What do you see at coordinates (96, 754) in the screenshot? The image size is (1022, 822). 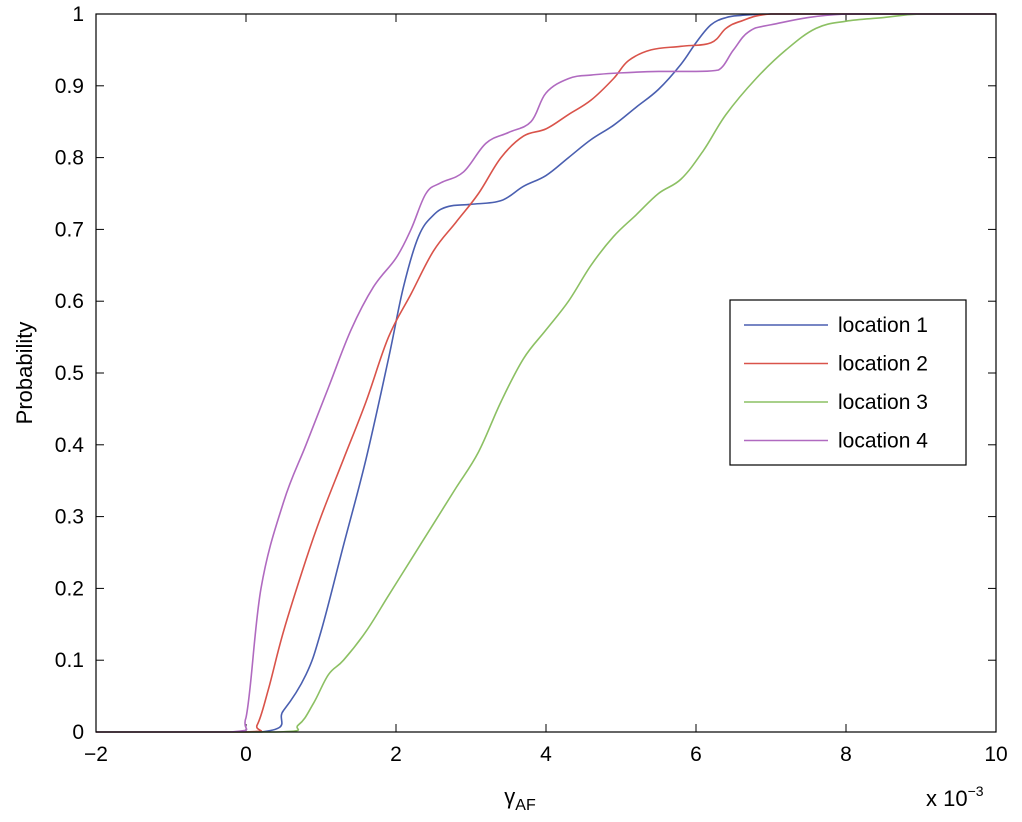 I see `x-tick-label: −2` at bounding box center [96, 754].